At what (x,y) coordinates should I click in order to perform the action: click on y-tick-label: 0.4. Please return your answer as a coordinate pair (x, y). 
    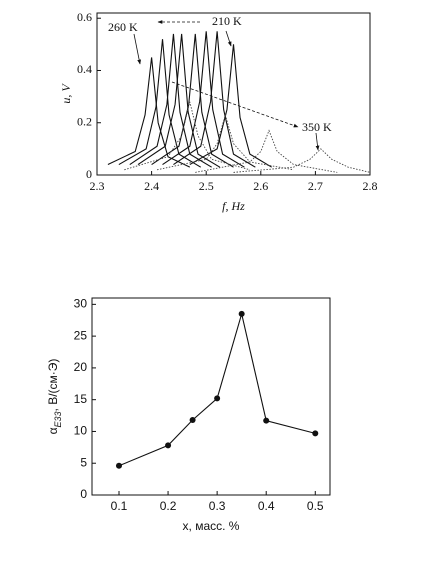
    Looking at the image, I should click on (84, 69).